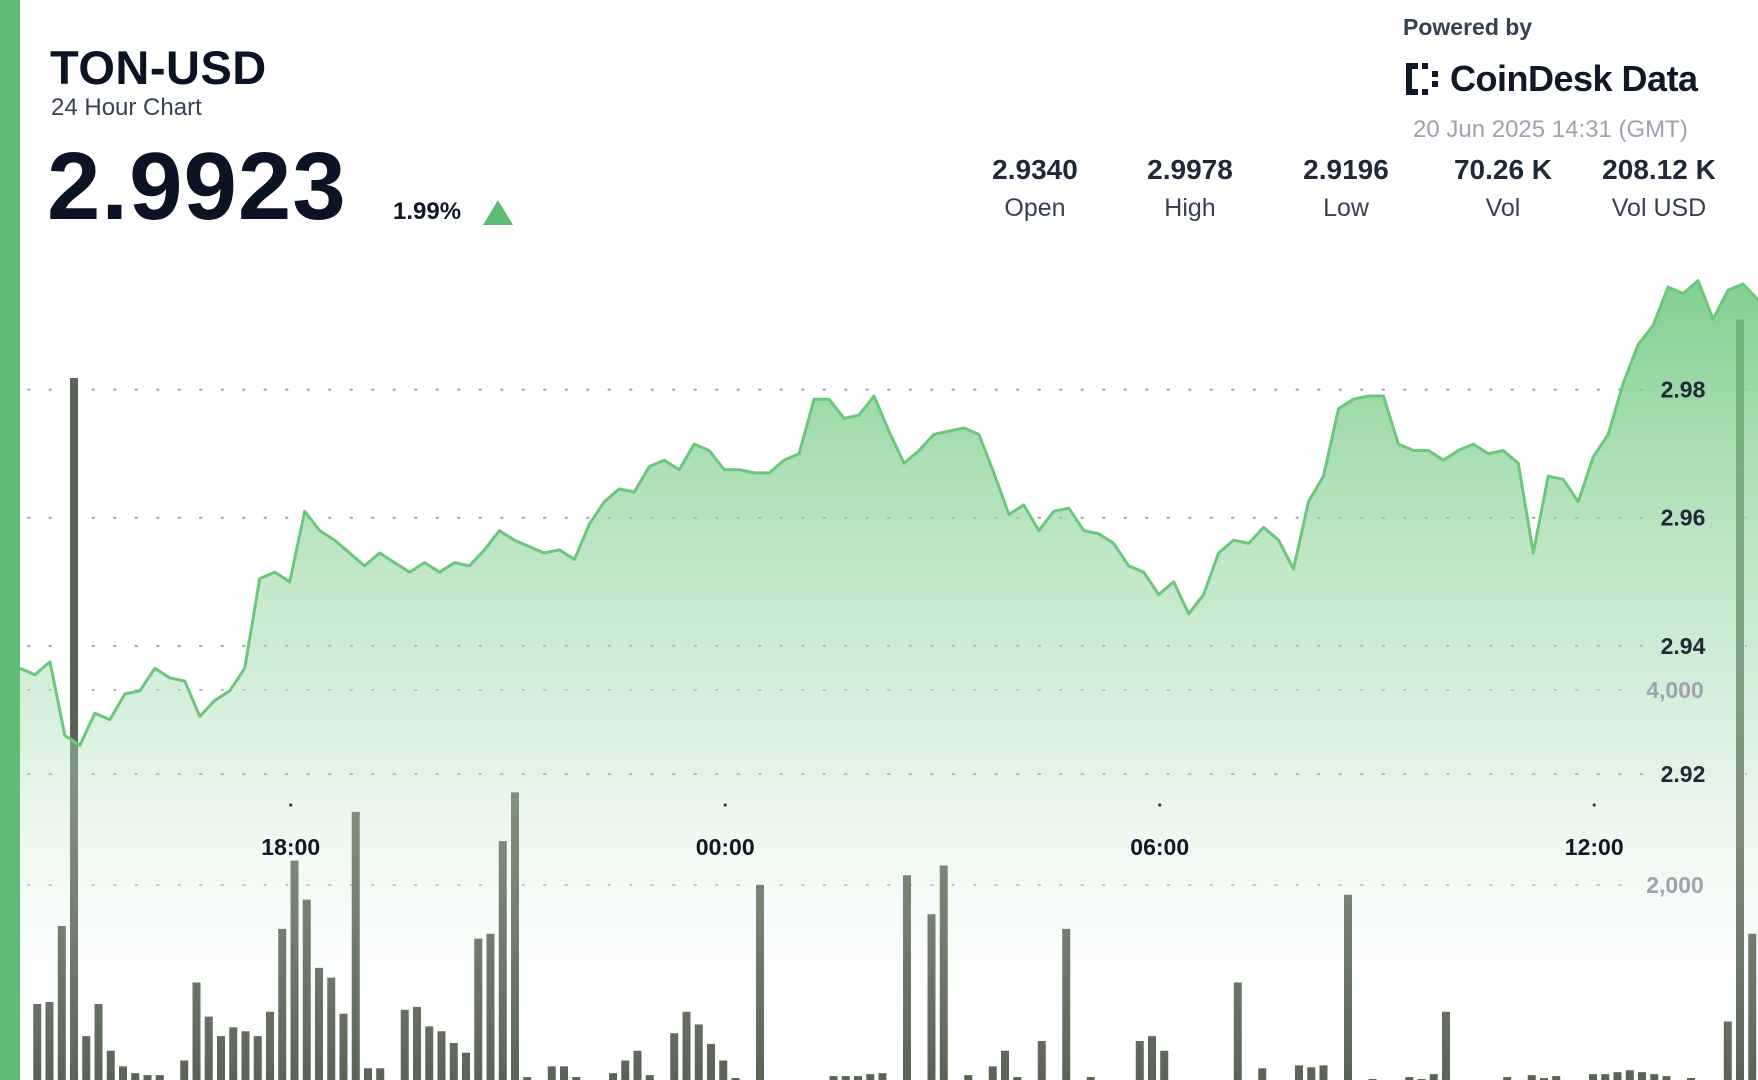  I want to click on volume-tick-label: 2,000, so click(1675, 885).